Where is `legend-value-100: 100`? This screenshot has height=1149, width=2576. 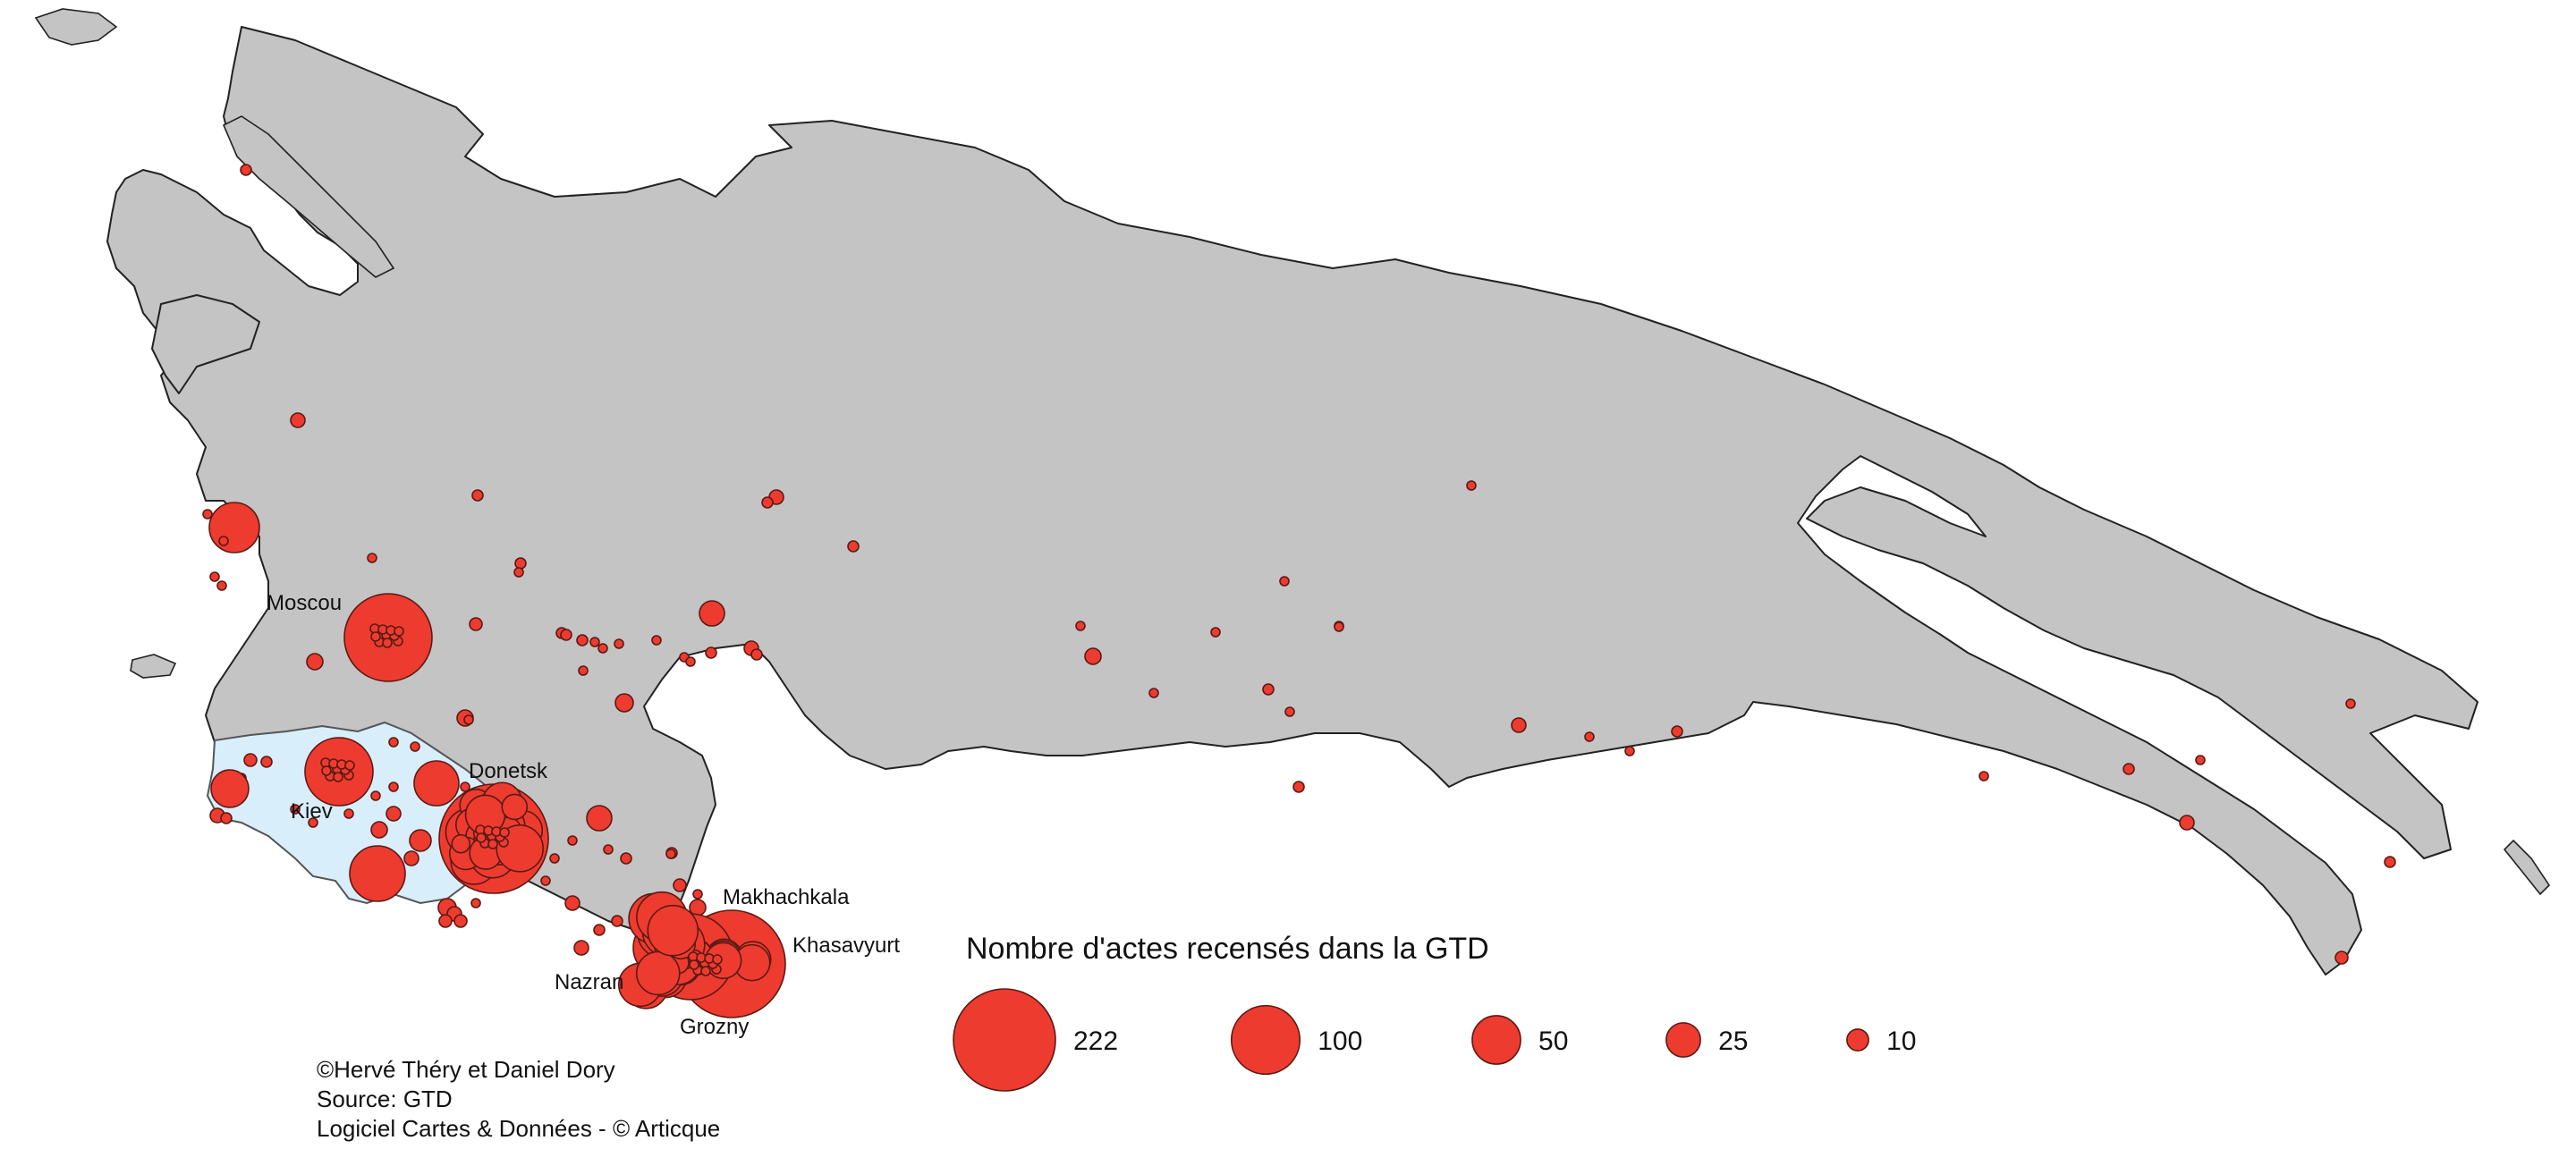 legend-value-100: 100 is located at coordinates (1340, 1041).